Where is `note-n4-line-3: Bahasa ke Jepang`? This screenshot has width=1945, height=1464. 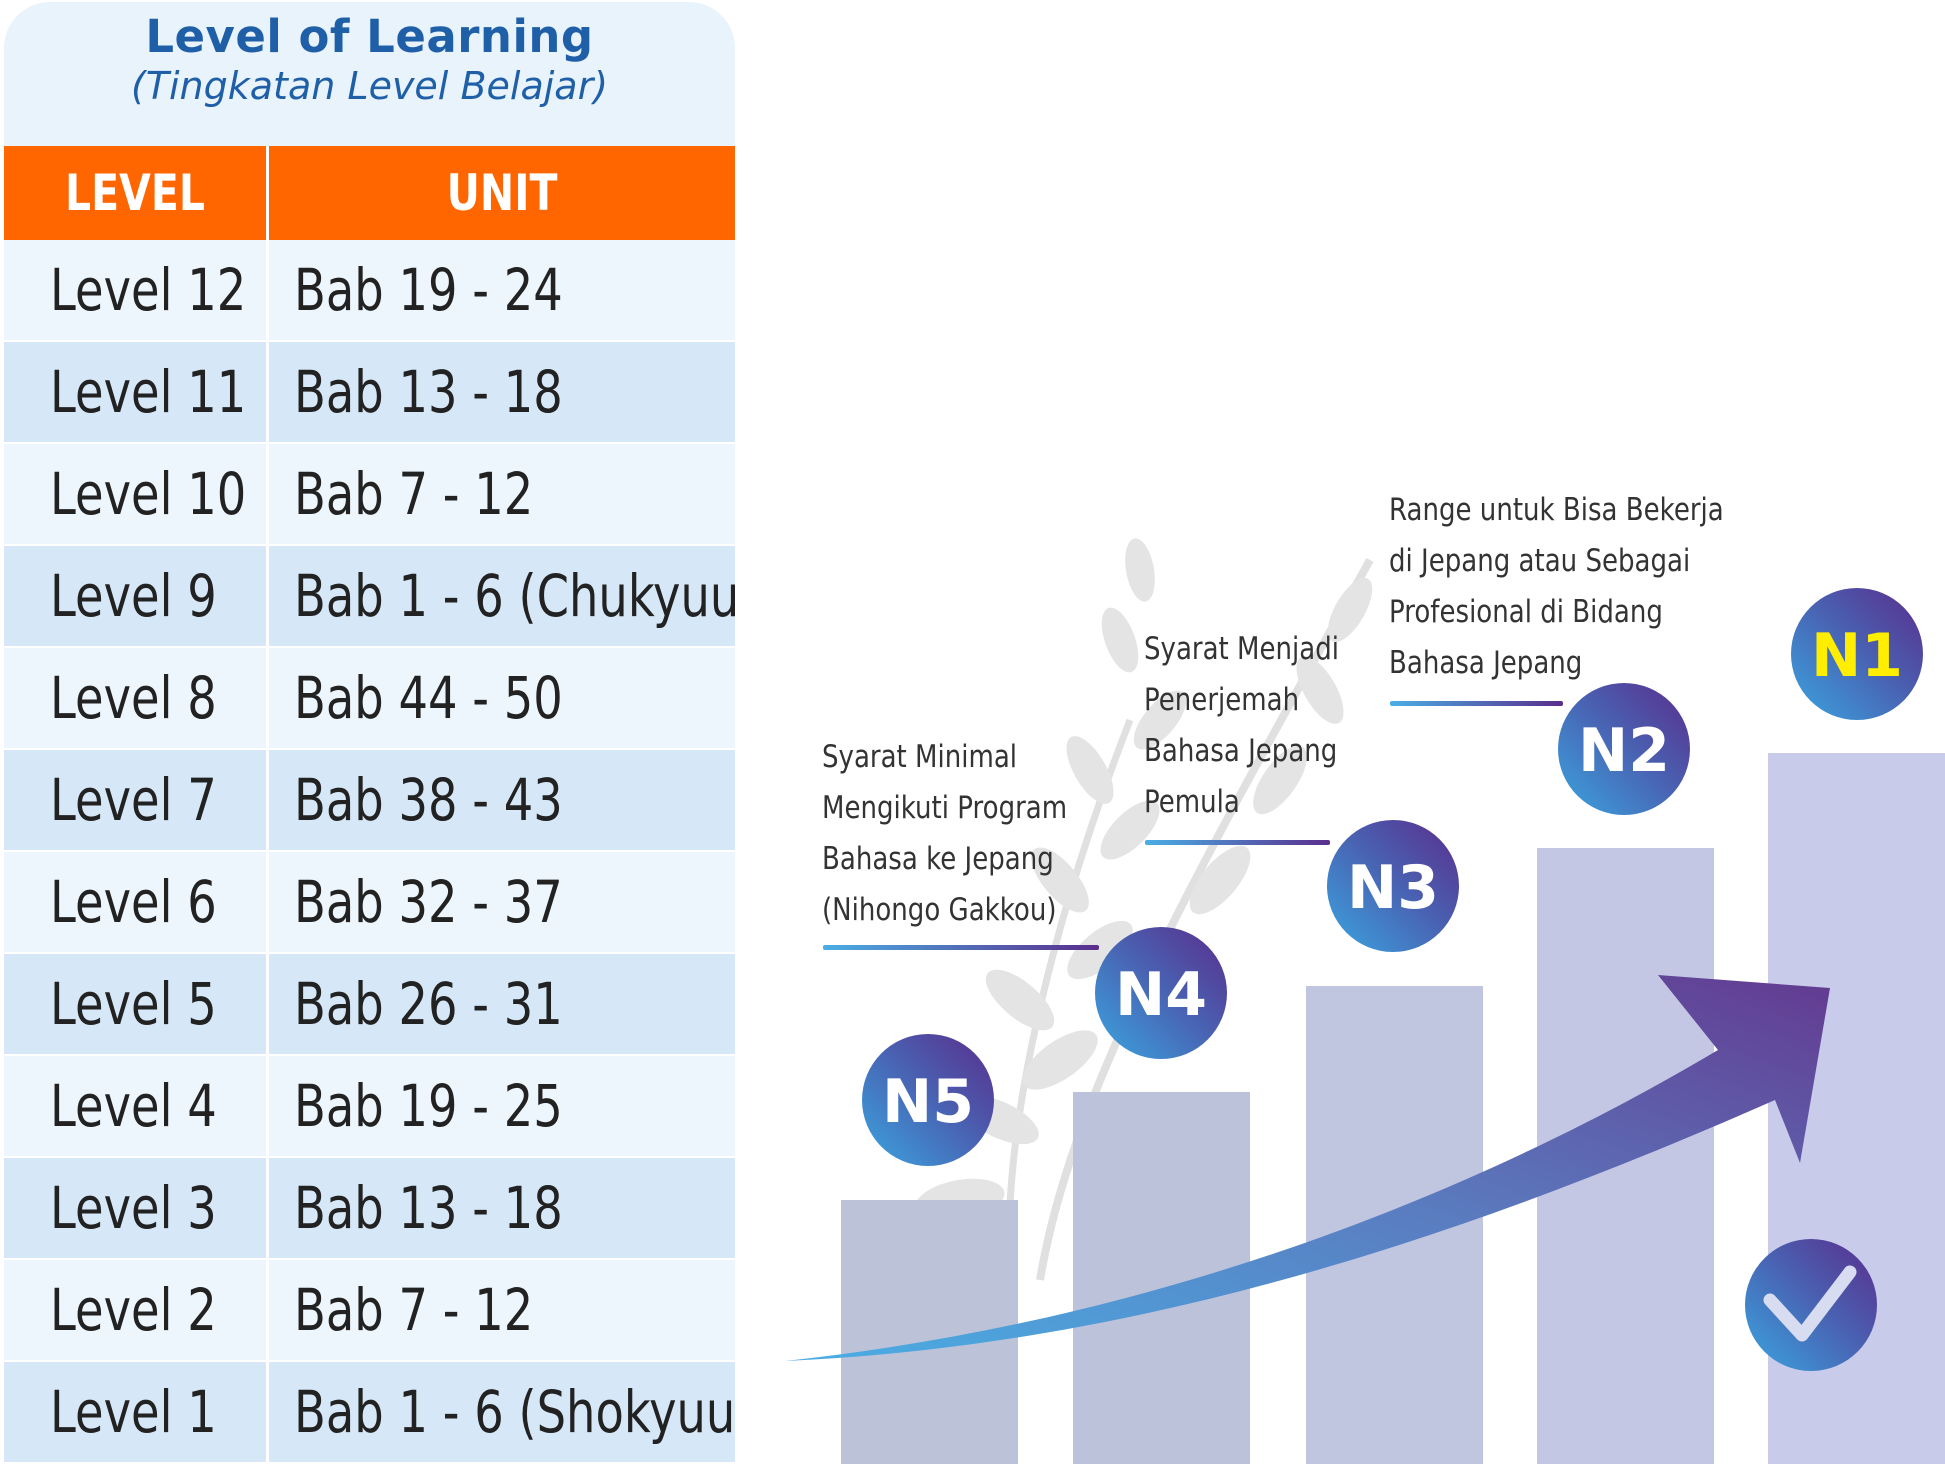 note-n4-line-3: Bahasa ke Jepang is located at coordinates (938, 859).